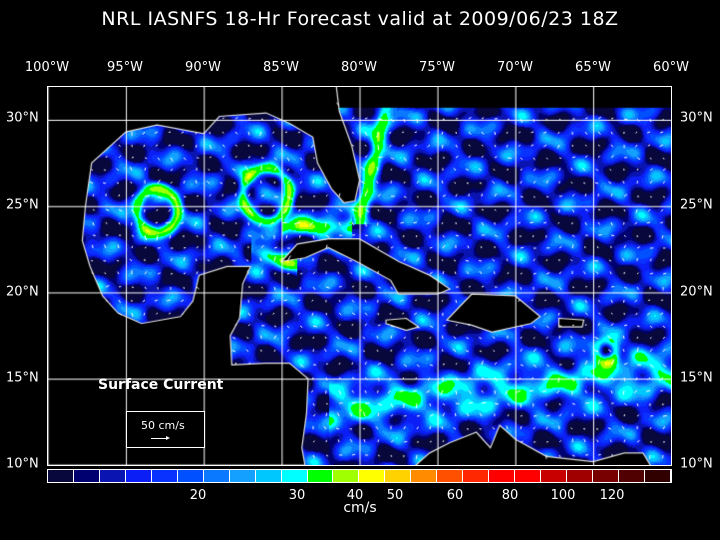  What do you see at coordinates (355, 495) in the screenshot?
I see `colorbar-label: 40` at bounding box center [355, 495].